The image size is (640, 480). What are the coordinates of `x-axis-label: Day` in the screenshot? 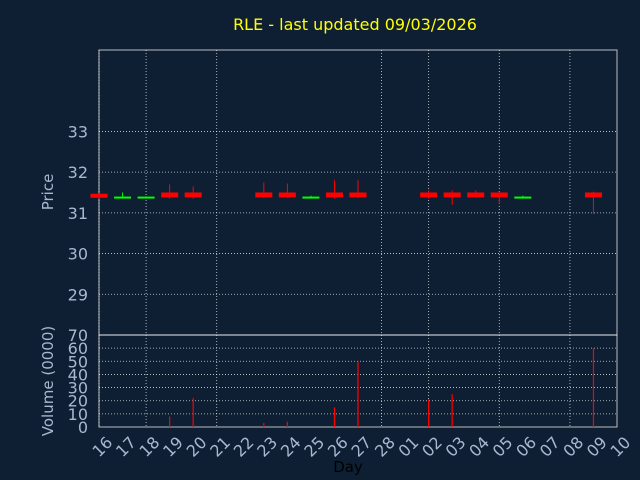 It's located at (348, 467).